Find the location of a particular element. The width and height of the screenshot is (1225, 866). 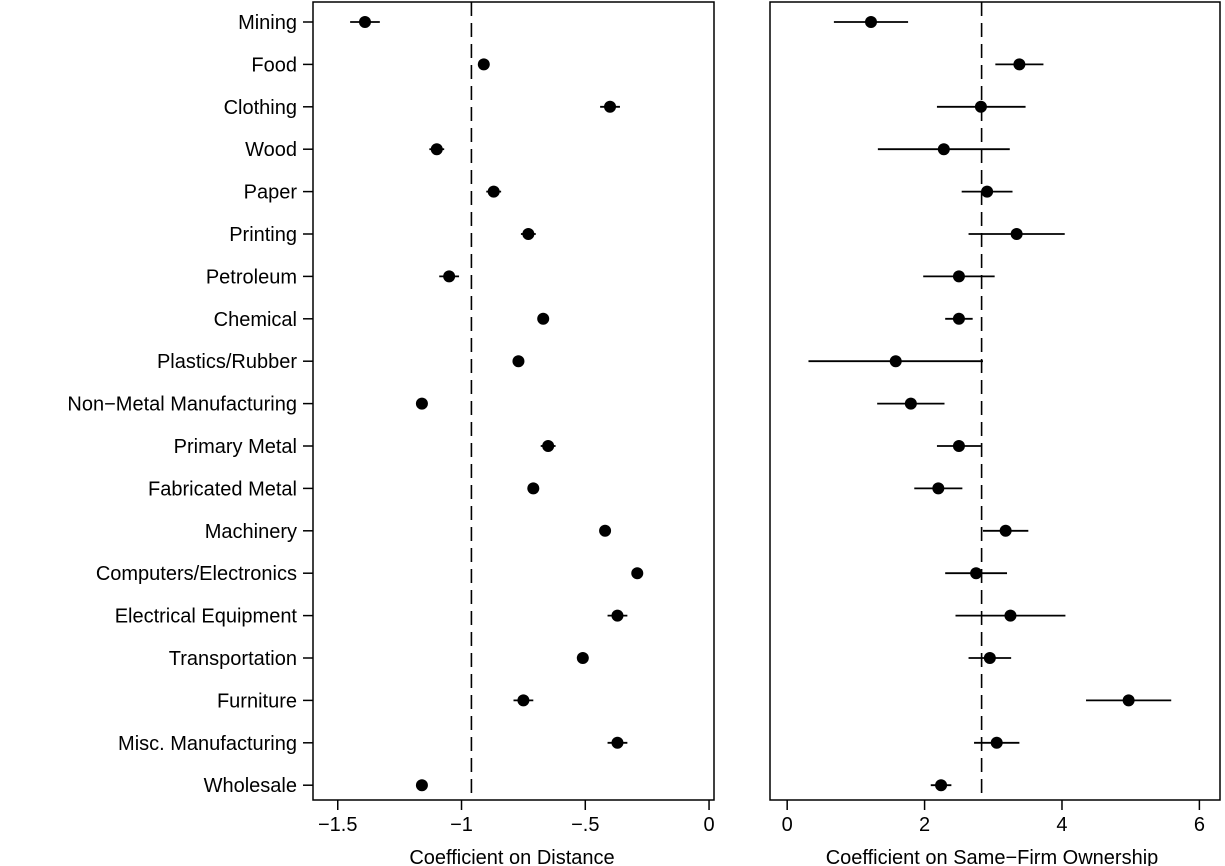

category-label: Misc. Manufacturing is located at coordinates (207, 744).